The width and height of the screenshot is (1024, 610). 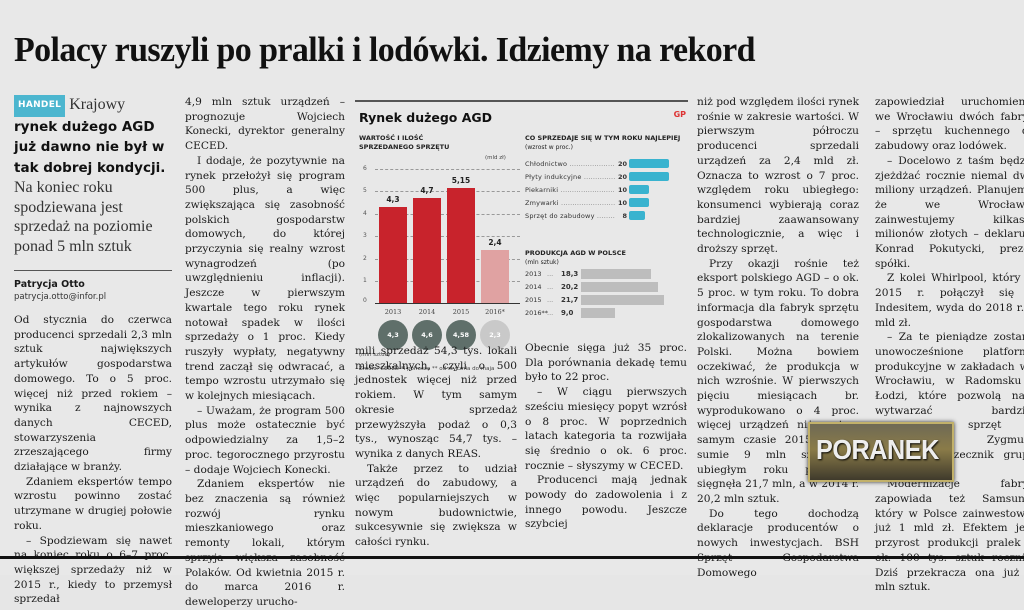 What do you see at coordinates (495, 271) in the screenshot?
I see `bar: 2,4` at bounding box center [495, 271].